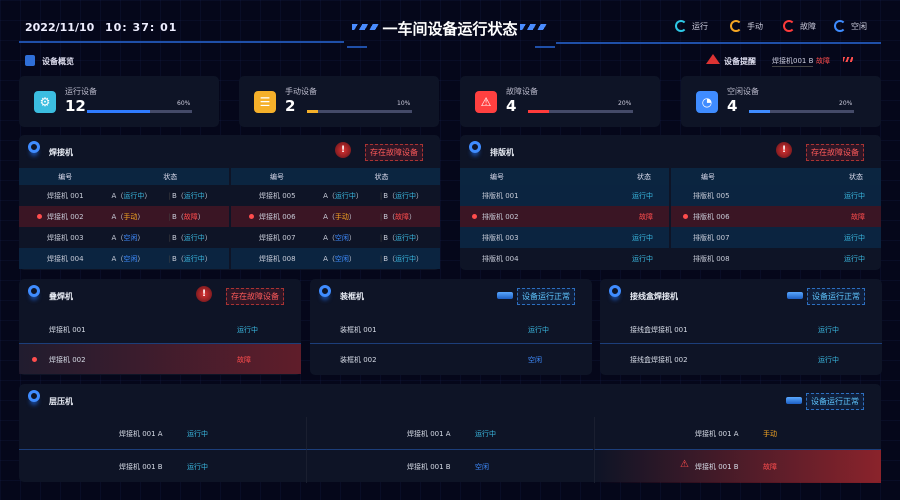 The image size is (900, 500). I want to click on alert-device: 焊接机001 B, so click(793, 62).